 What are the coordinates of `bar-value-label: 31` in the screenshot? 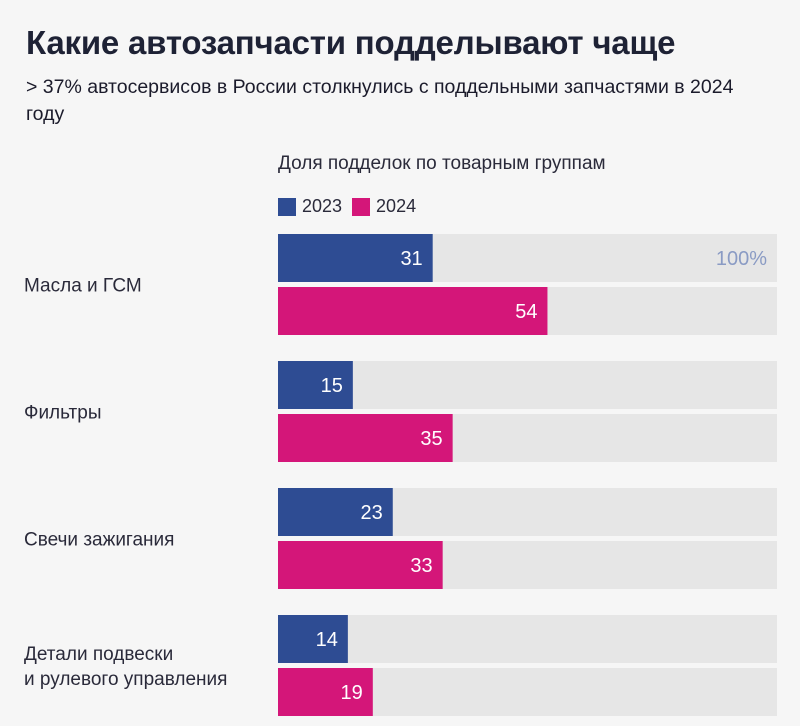 It's located at (411, 259).